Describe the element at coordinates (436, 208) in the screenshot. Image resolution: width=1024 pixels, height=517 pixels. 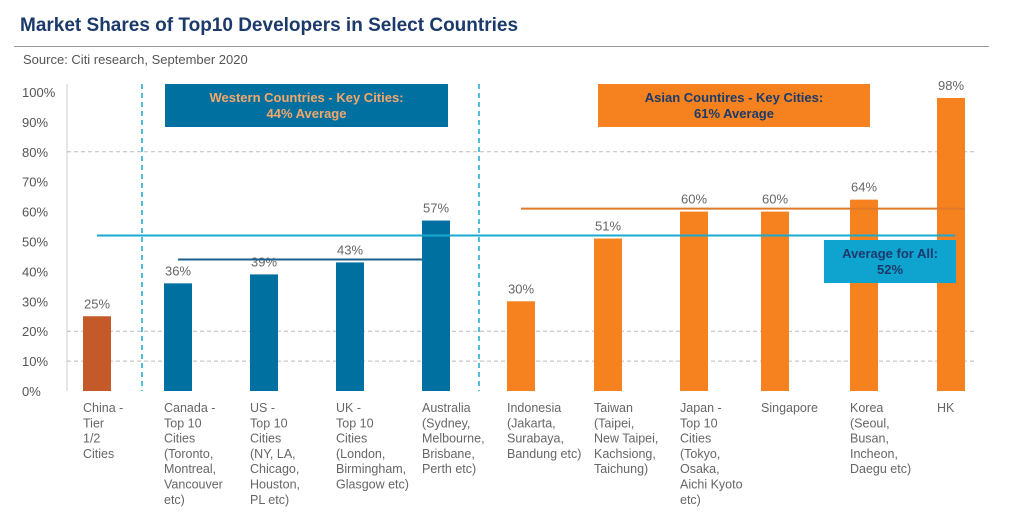
I see `data-label: 57%` at that location.